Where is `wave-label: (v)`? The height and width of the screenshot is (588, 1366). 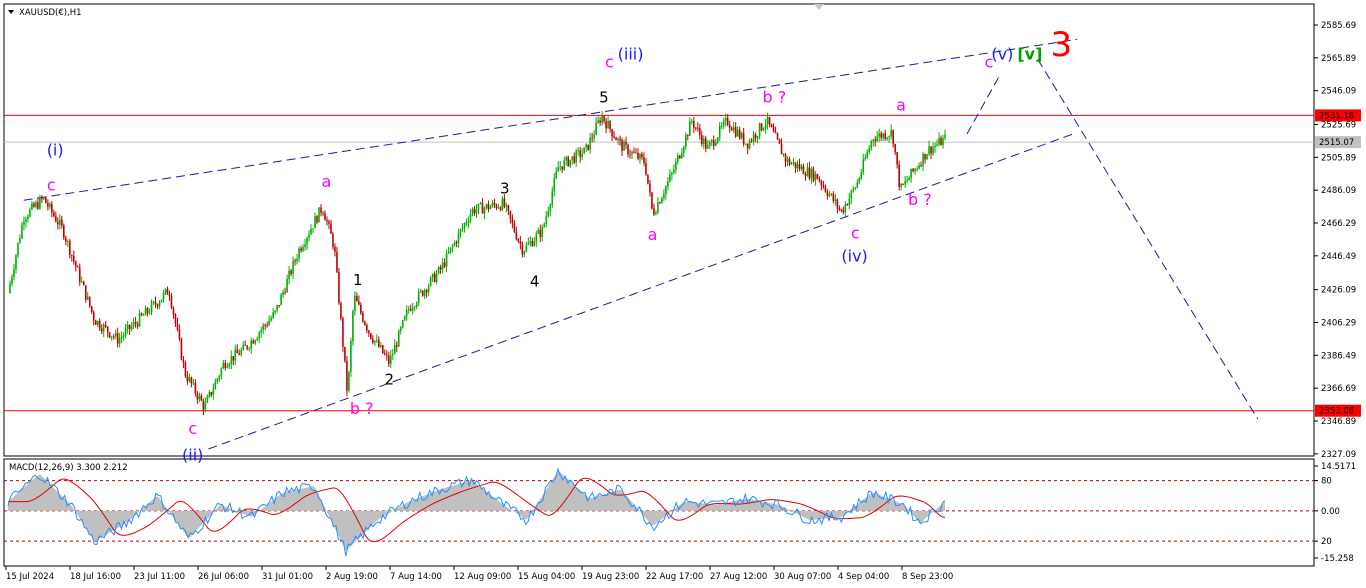 wave-label: (v) is located at coordinates (1002, 53).